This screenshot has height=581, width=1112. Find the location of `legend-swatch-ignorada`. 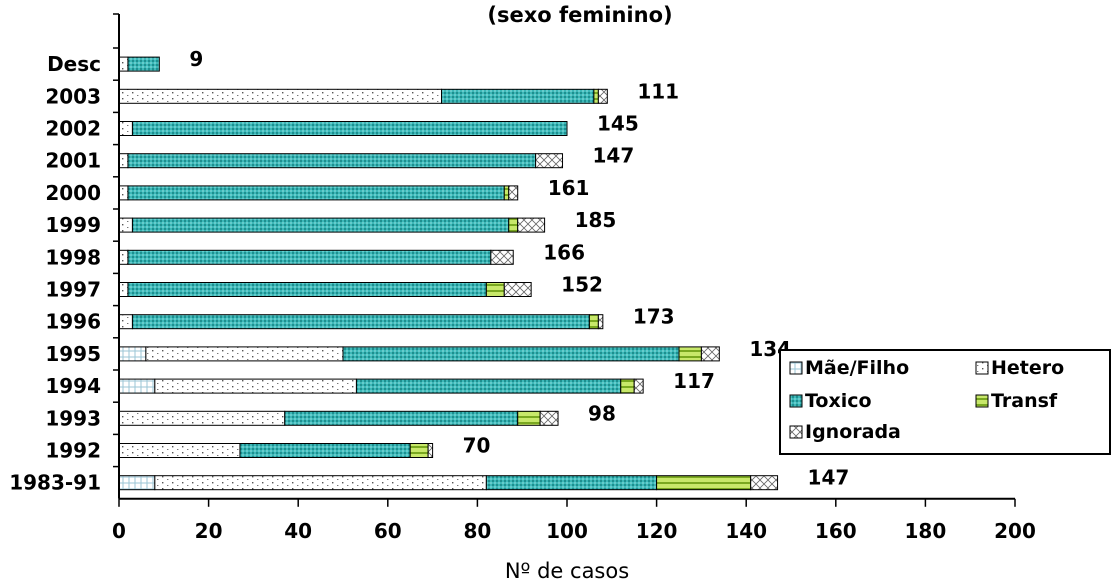

legend-swatch-ignorada is located at coordinates (796, 432).